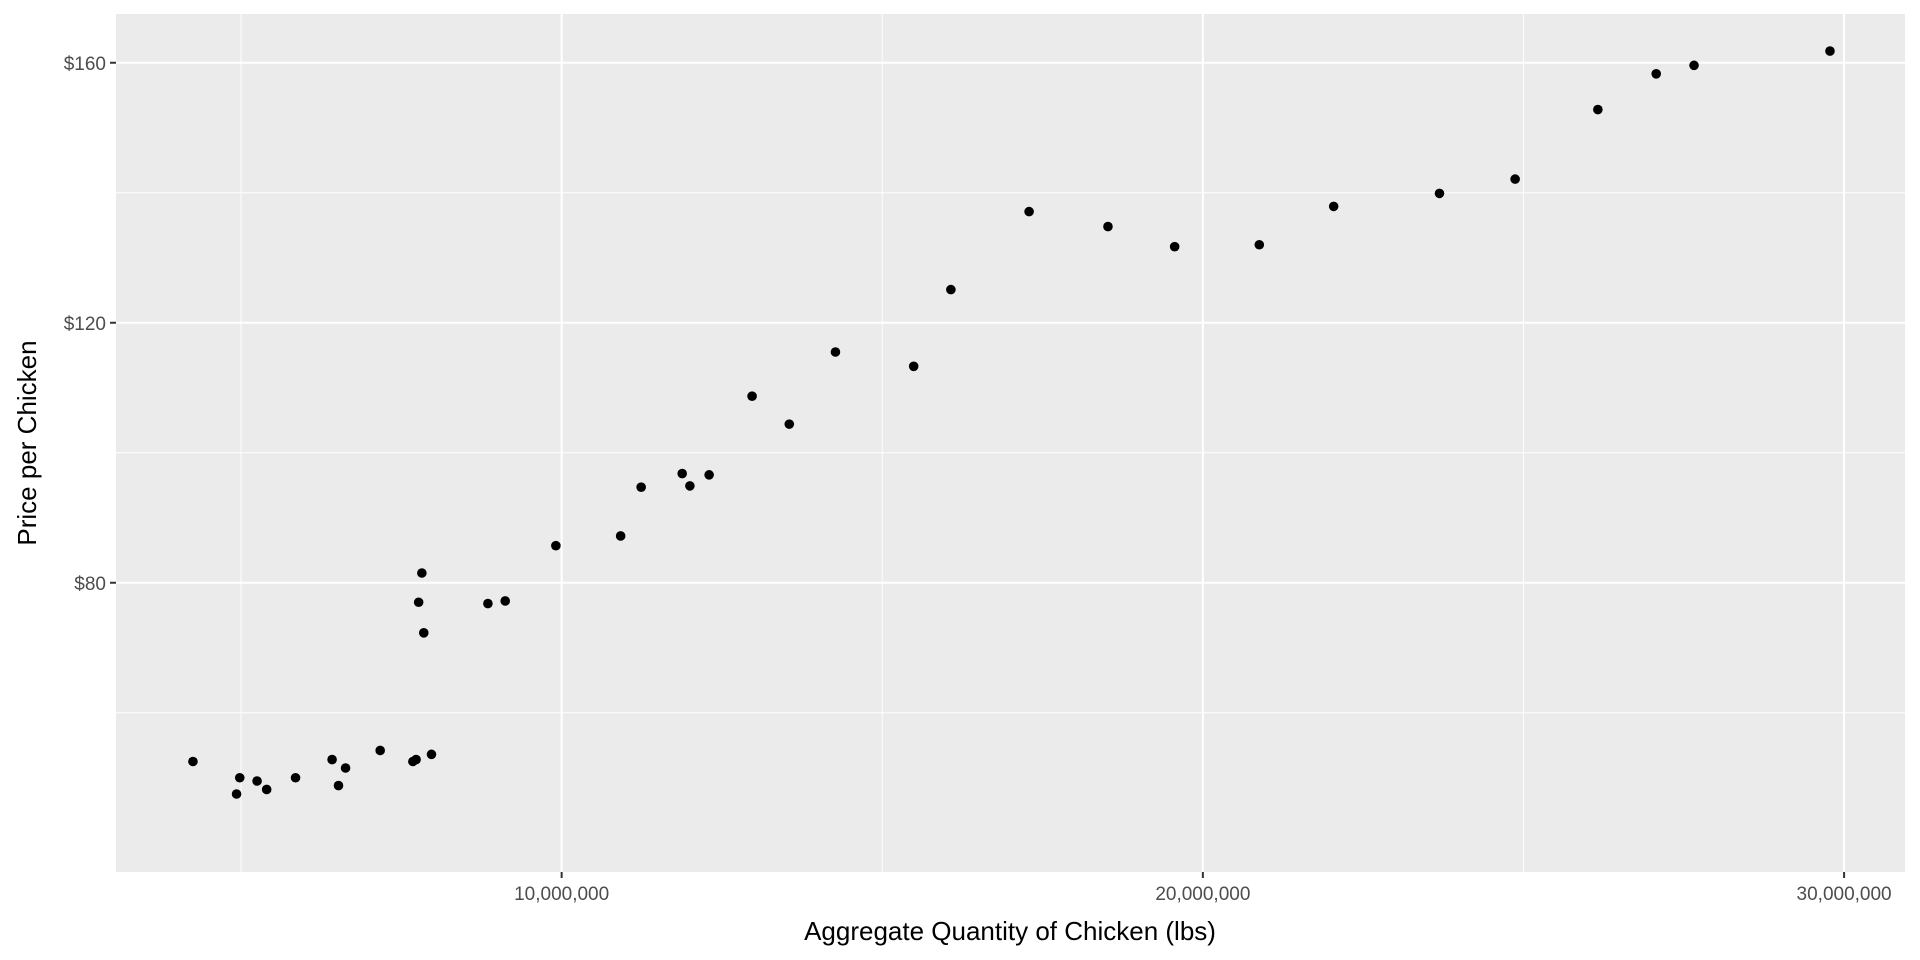 The width and height of the screenshot is (1920, 960). What do you see at coordinates (85, 324) in the screenshot?
I see `y-tick-label: $120` at bounding box center [85, 324].